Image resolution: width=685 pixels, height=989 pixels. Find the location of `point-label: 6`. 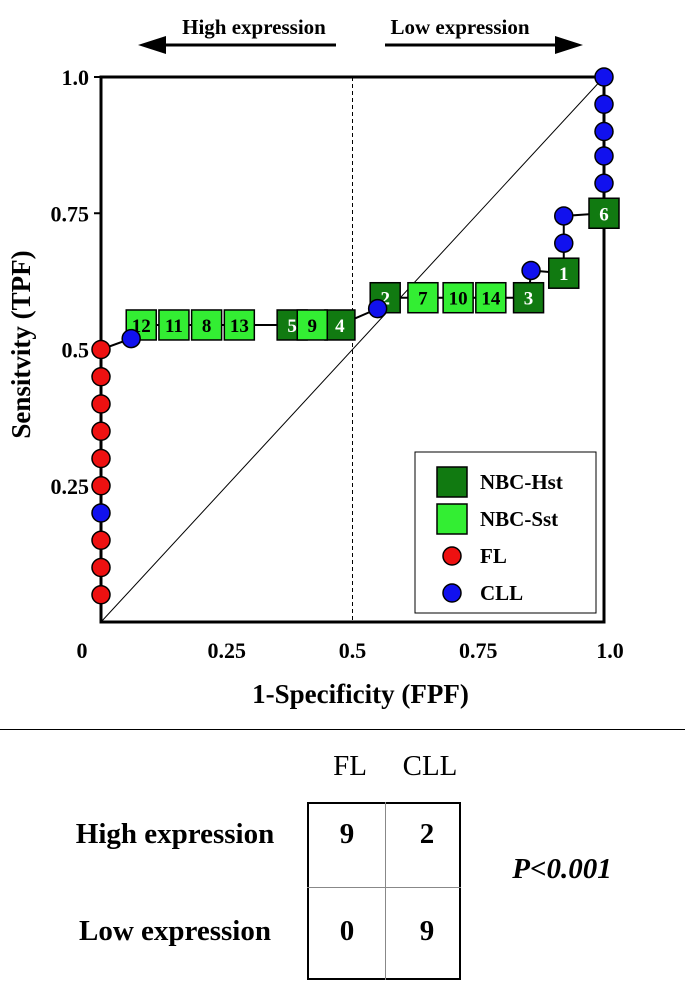

point-label: 6 is located at coordinates (604, 214).